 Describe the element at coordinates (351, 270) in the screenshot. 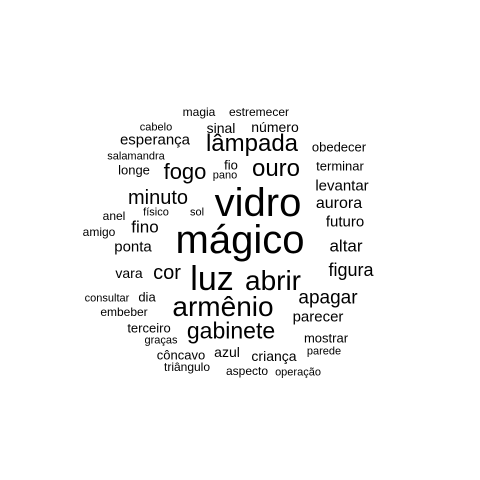

I see `word-figura: figura` at that location.